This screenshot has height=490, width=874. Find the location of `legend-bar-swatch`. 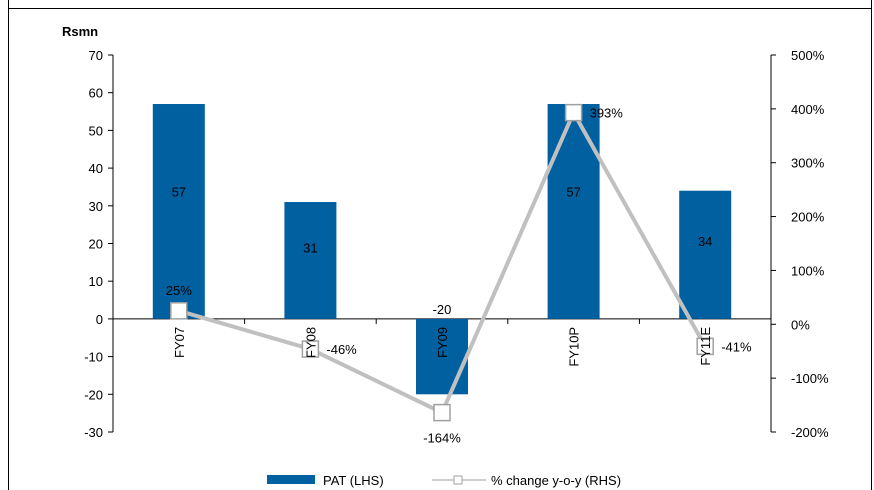

legend-bar-swatch is located at coordinates (291, 479).